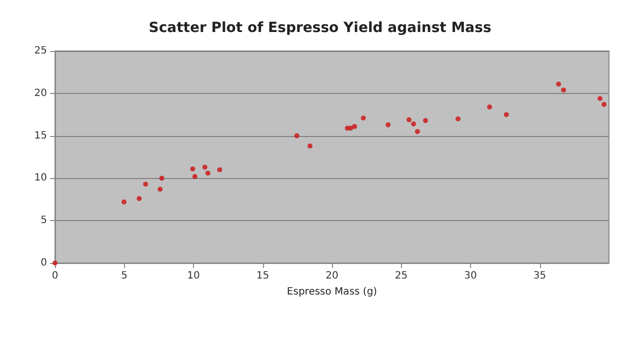 Image resolution: width=640 pixels, height=350 pixels. I want to click on y-tick-label: 10, so click(40, 178).